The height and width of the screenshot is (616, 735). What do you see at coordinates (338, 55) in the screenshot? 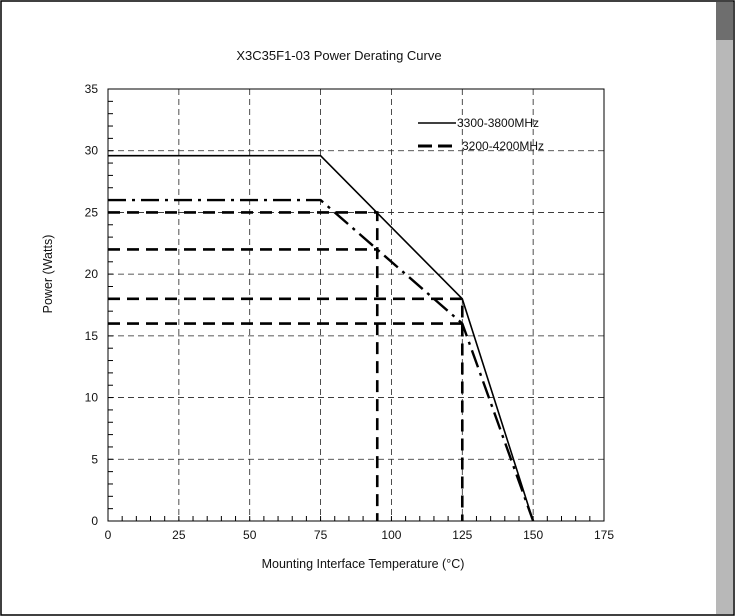
I see `chart-title: X3C35F1-03 Power Derating Curve` at bounding box center [338, 55].